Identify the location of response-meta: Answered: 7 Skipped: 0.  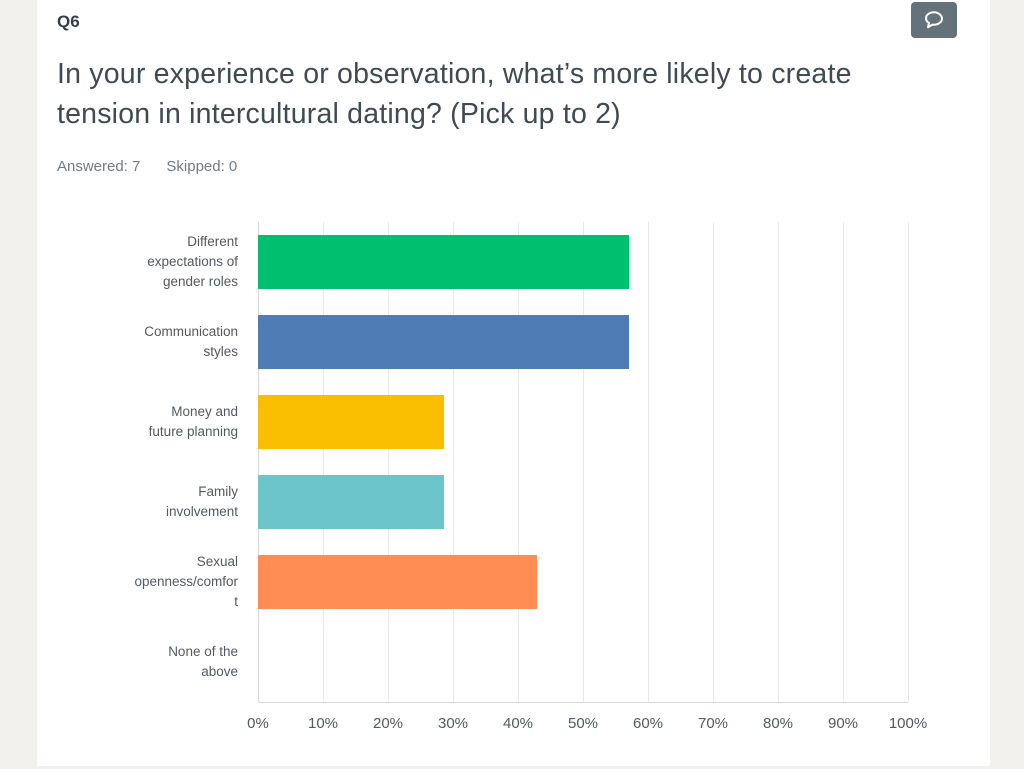
(507, 166).